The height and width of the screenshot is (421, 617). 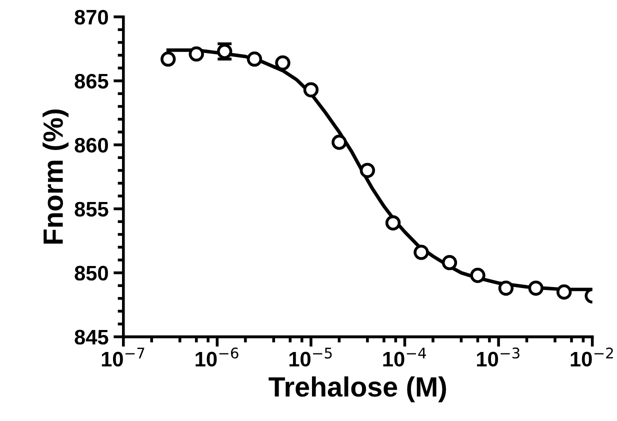 I want to click on x-tick-label: 10$^{−2}$, so click(x=591, y=357).